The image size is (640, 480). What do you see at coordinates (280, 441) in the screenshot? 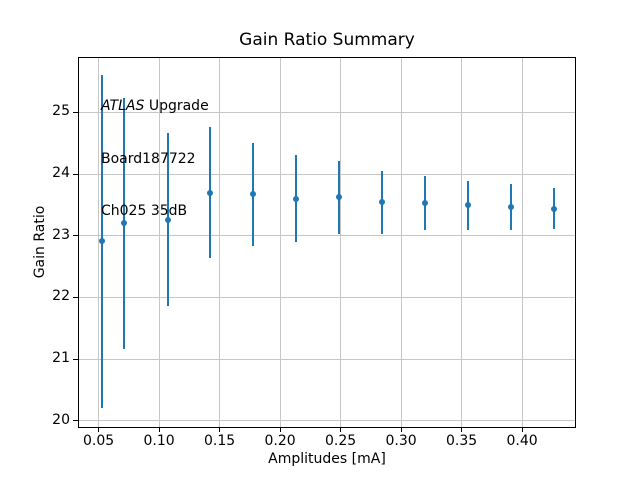
I see `x-tick-label: 0.20` at bounding box center [280, 441].